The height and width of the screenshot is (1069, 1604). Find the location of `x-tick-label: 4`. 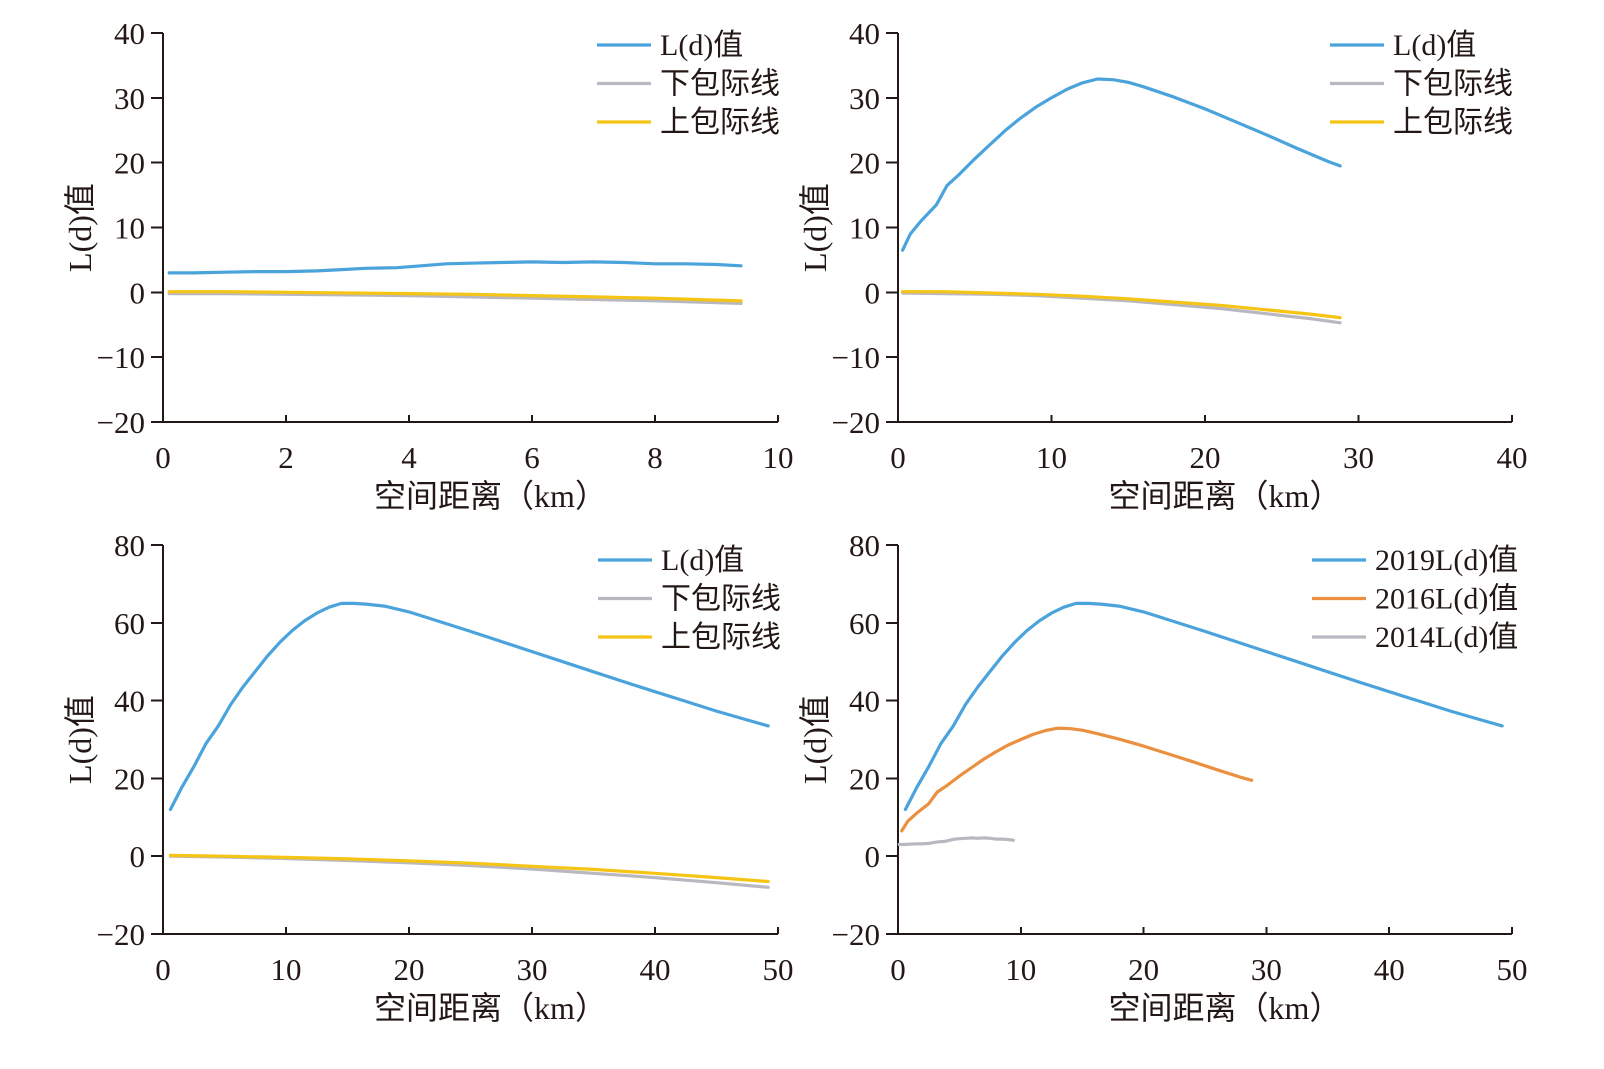

x-tick-label: 4 is located at coordinates (409, 457).